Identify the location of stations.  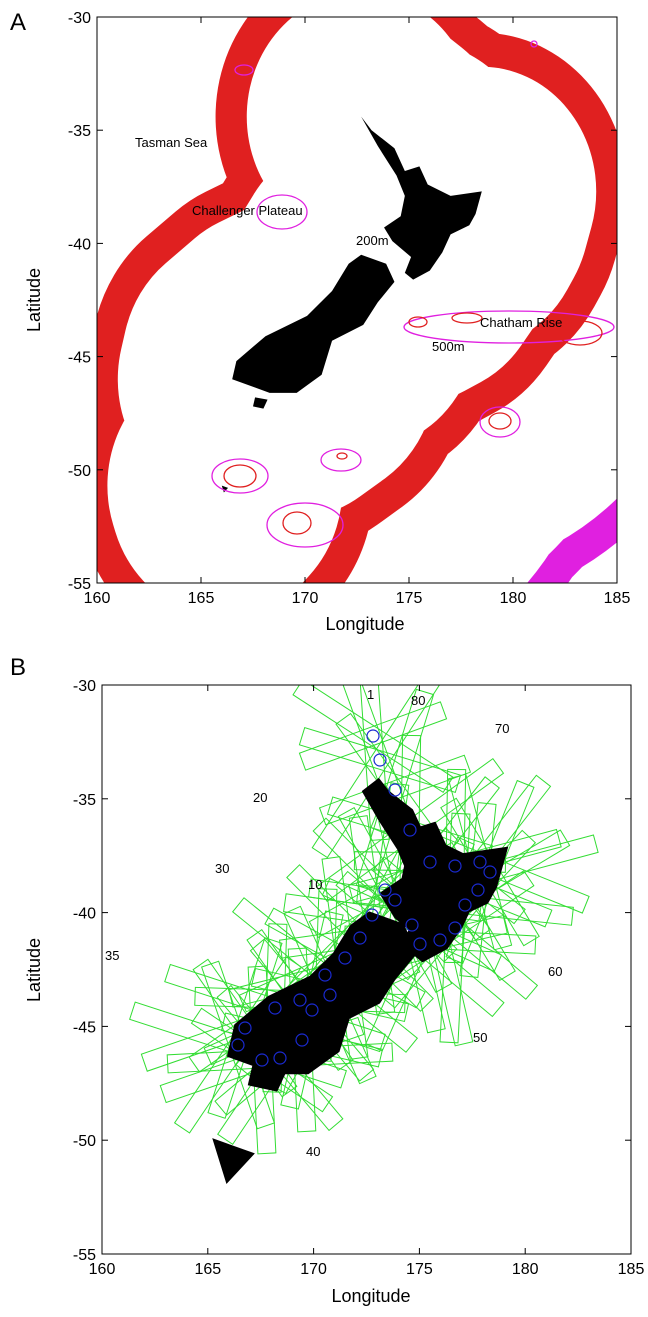
(364, 898).